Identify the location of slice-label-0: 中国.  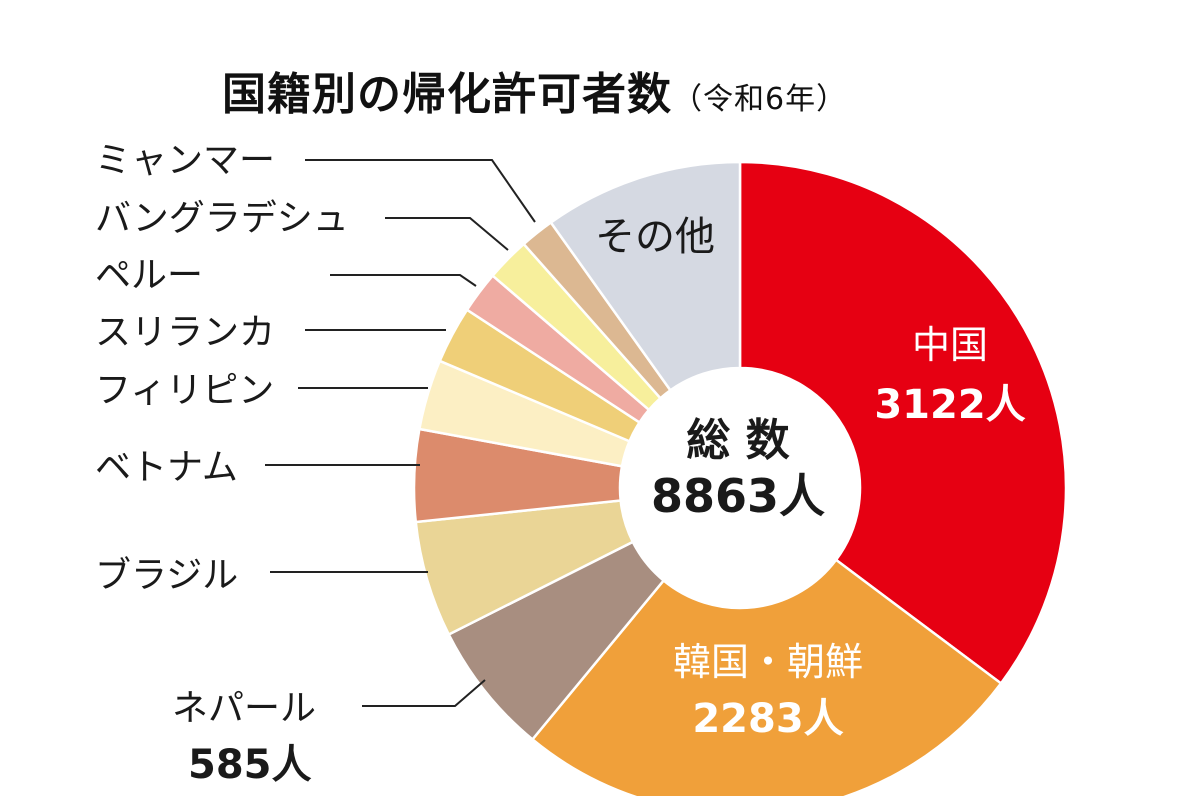
(950, 345).